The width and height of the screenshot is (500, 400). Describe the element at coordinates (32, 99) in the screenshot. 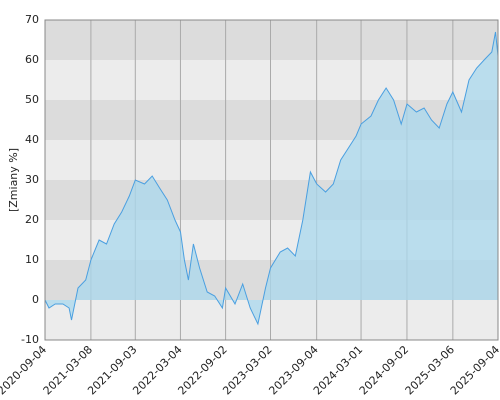

I see `y-tick-label: 50` at that location.